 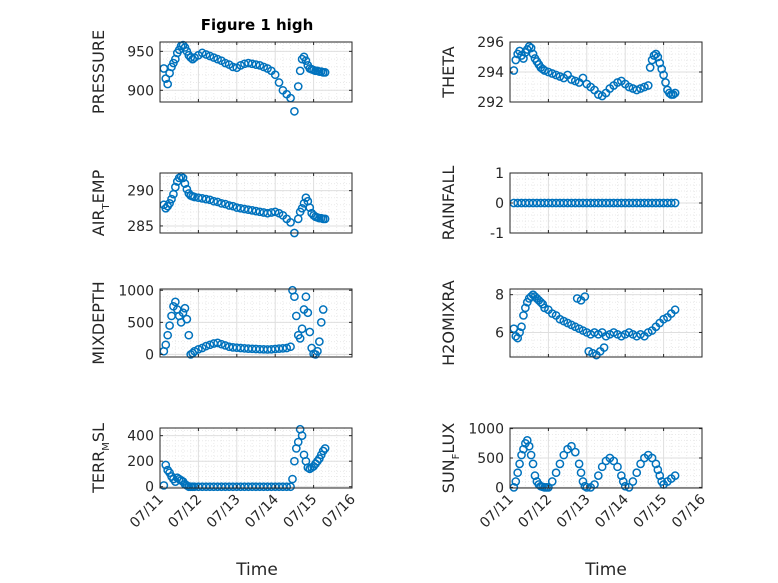 I want to click on y-tick-label: 294, so click(x=490, y=73).